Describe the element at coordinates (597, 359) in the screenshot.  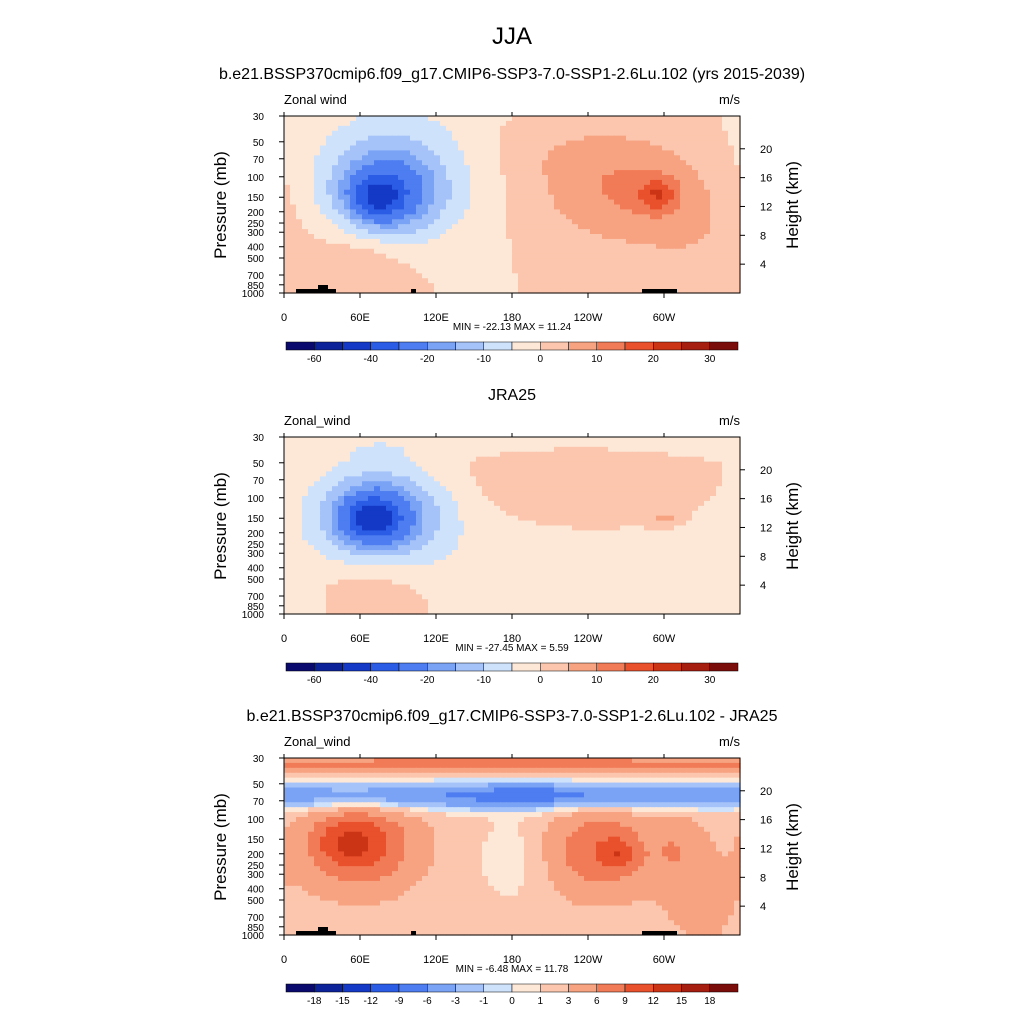
I see `colorbar-label: 10` at that location.